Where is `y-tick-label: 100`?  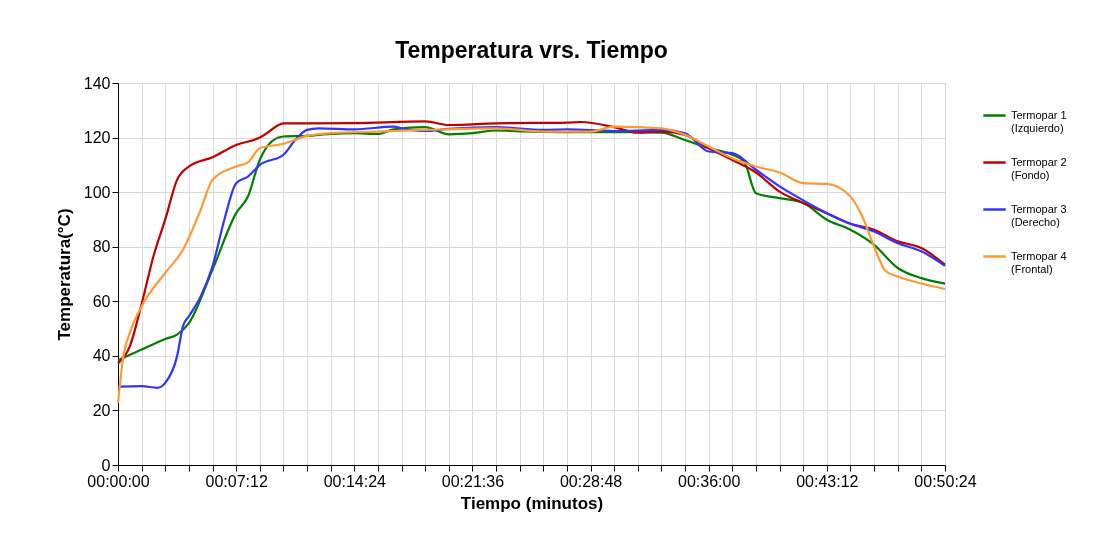
y-tick-label: 100 is located at coordinates (97, 192).